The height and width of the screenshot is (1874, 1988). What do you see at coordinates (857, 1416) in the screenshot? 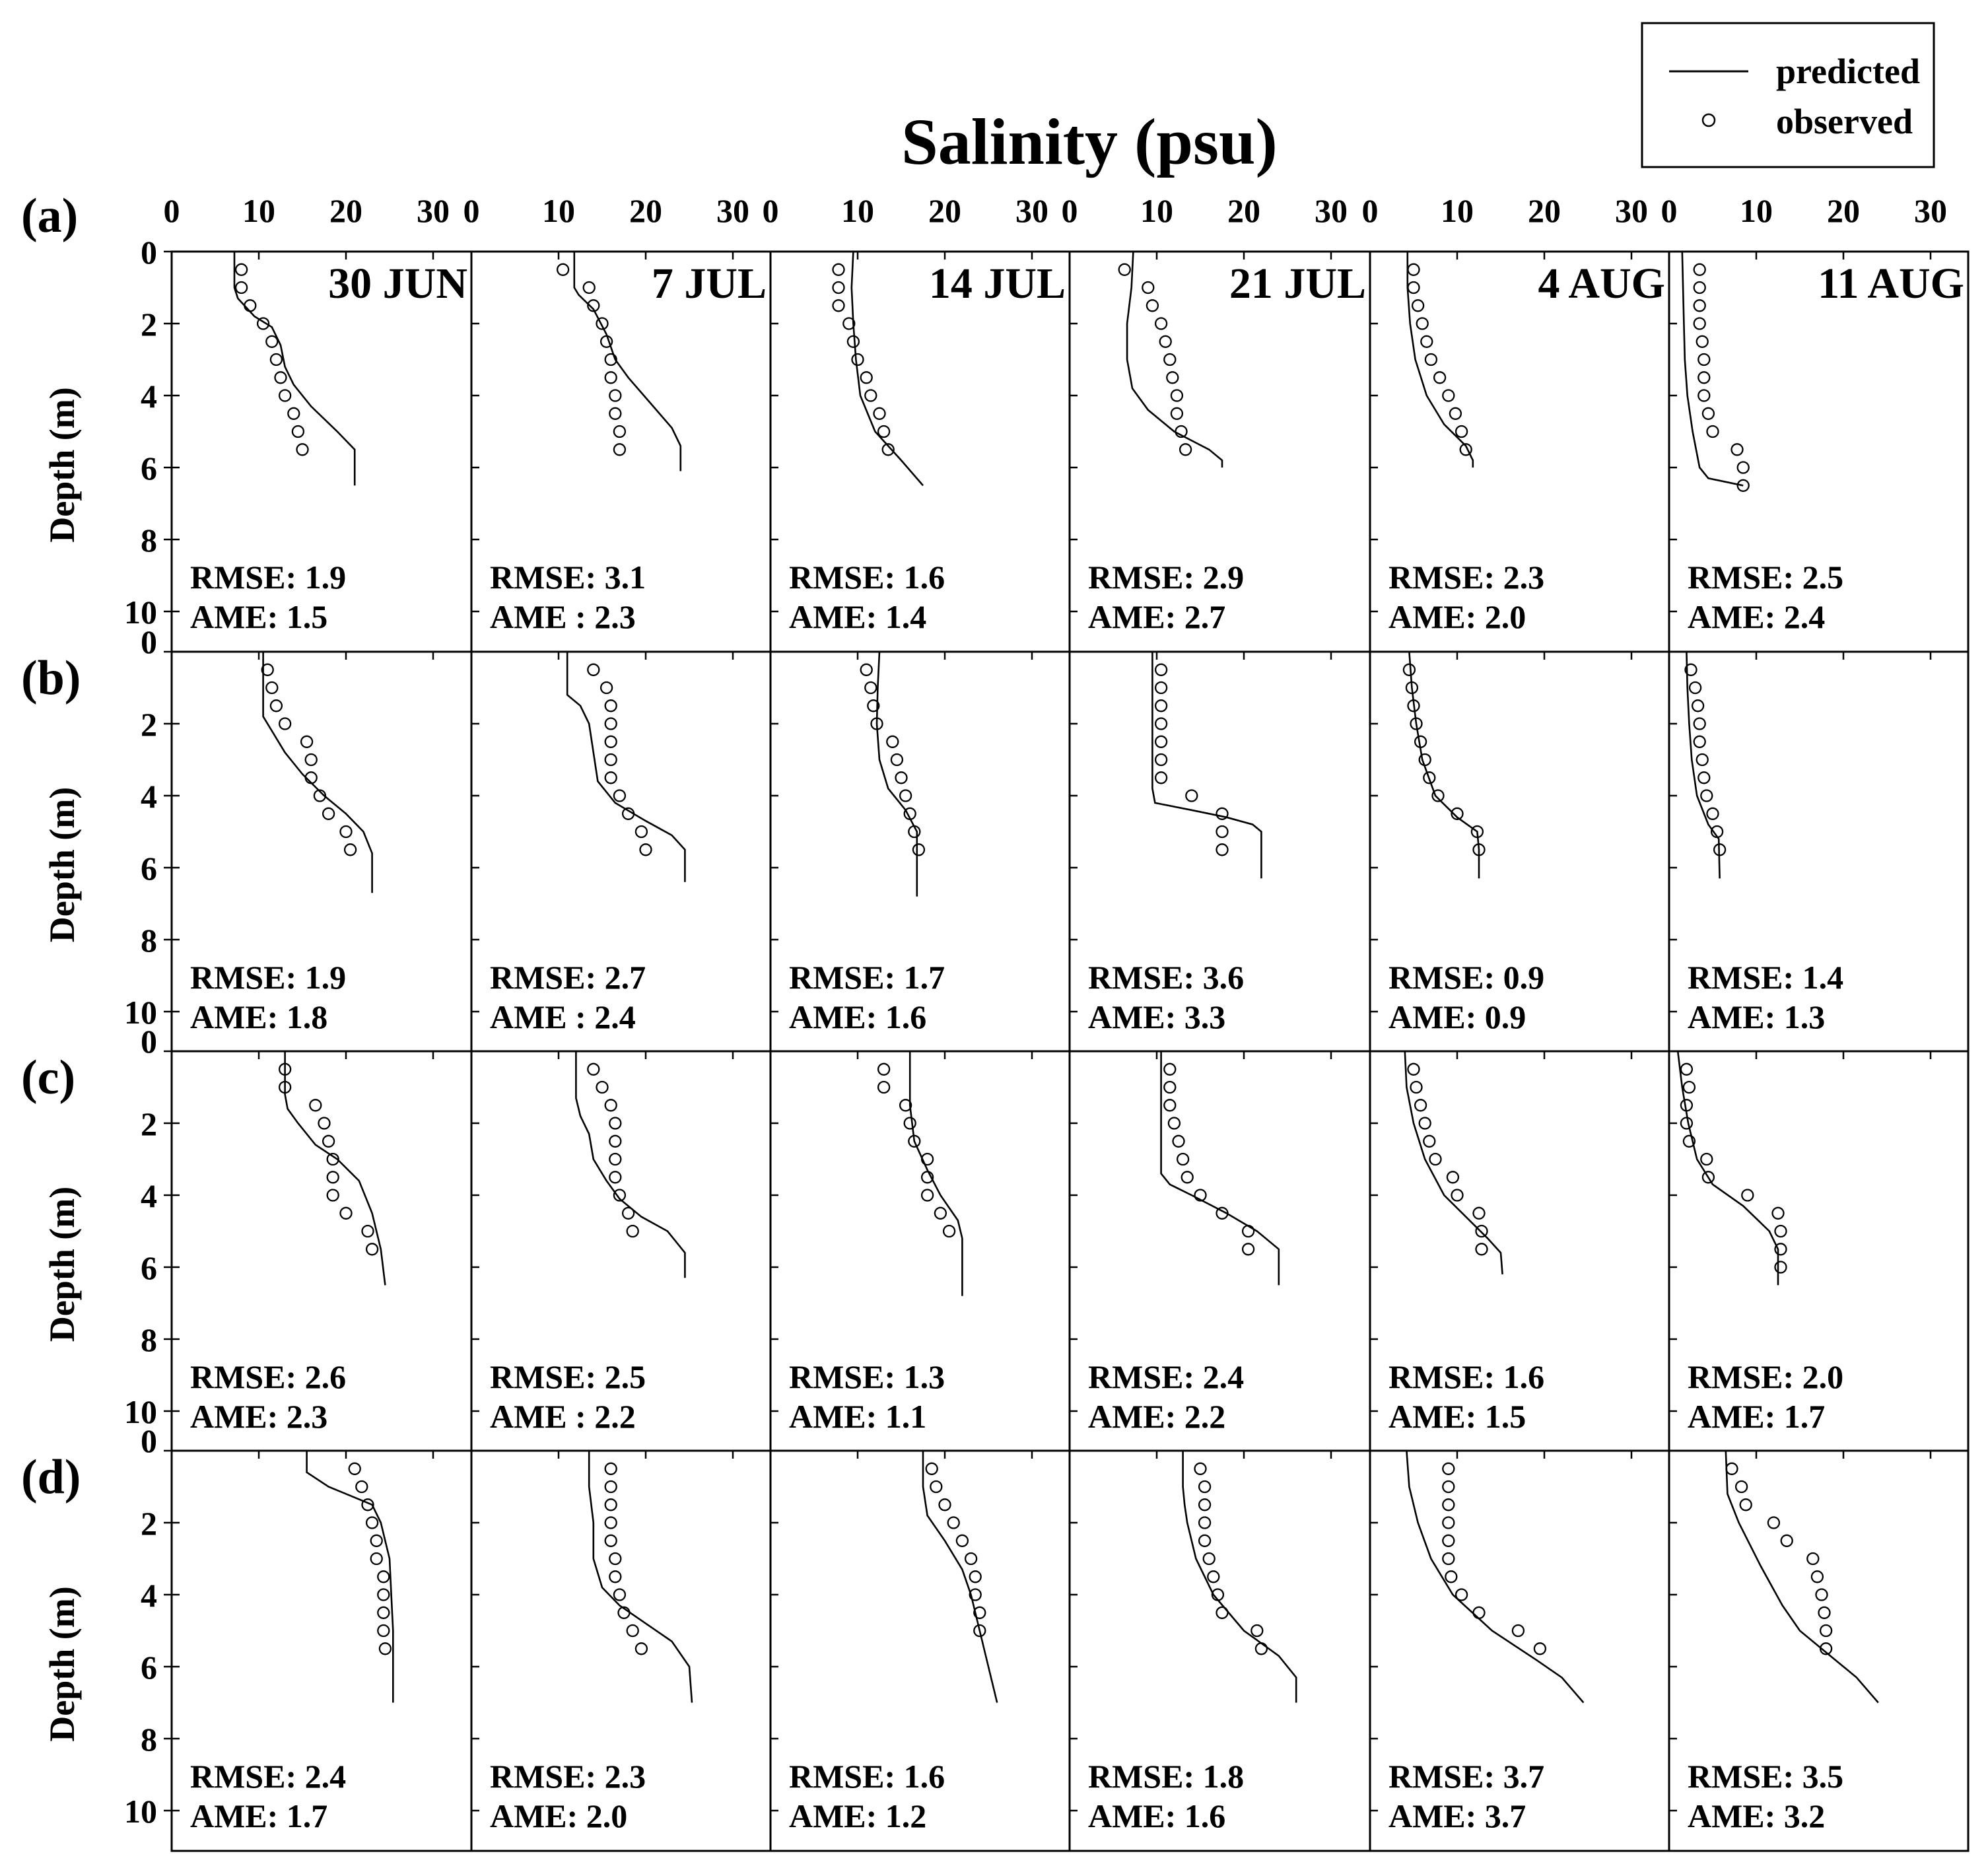
I see `ame-label: AME: 1.1` at bounding box center [857, 1416].